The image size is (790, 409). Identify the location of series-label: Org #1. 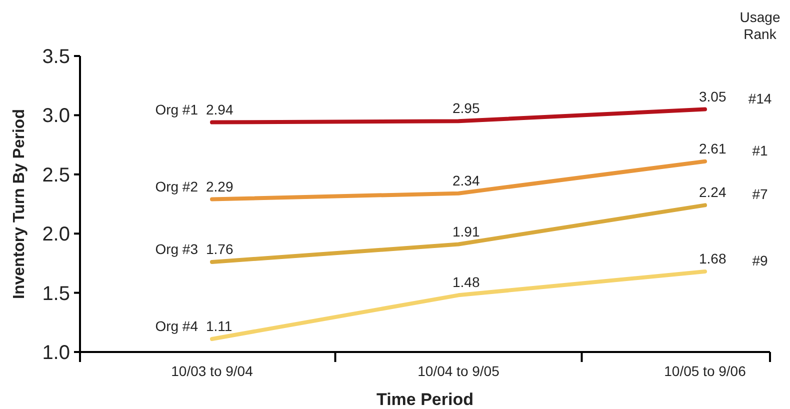
(176, 109).